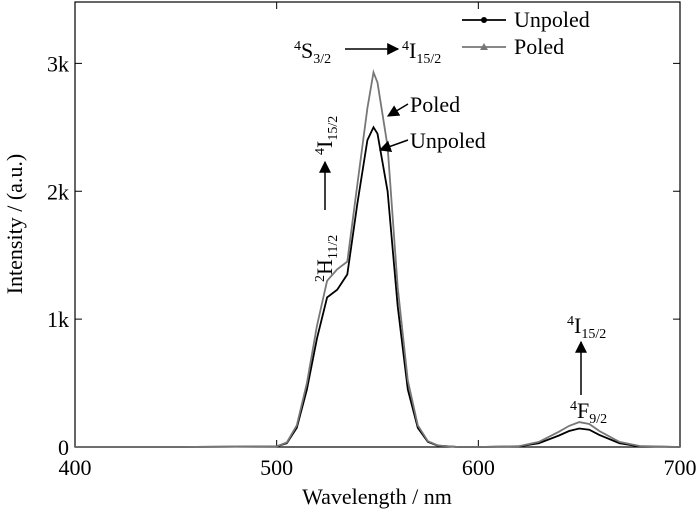  Describe the element at coordinates (448, 140) in the screenshot. I see `curve-label: Unpoled` at that location.